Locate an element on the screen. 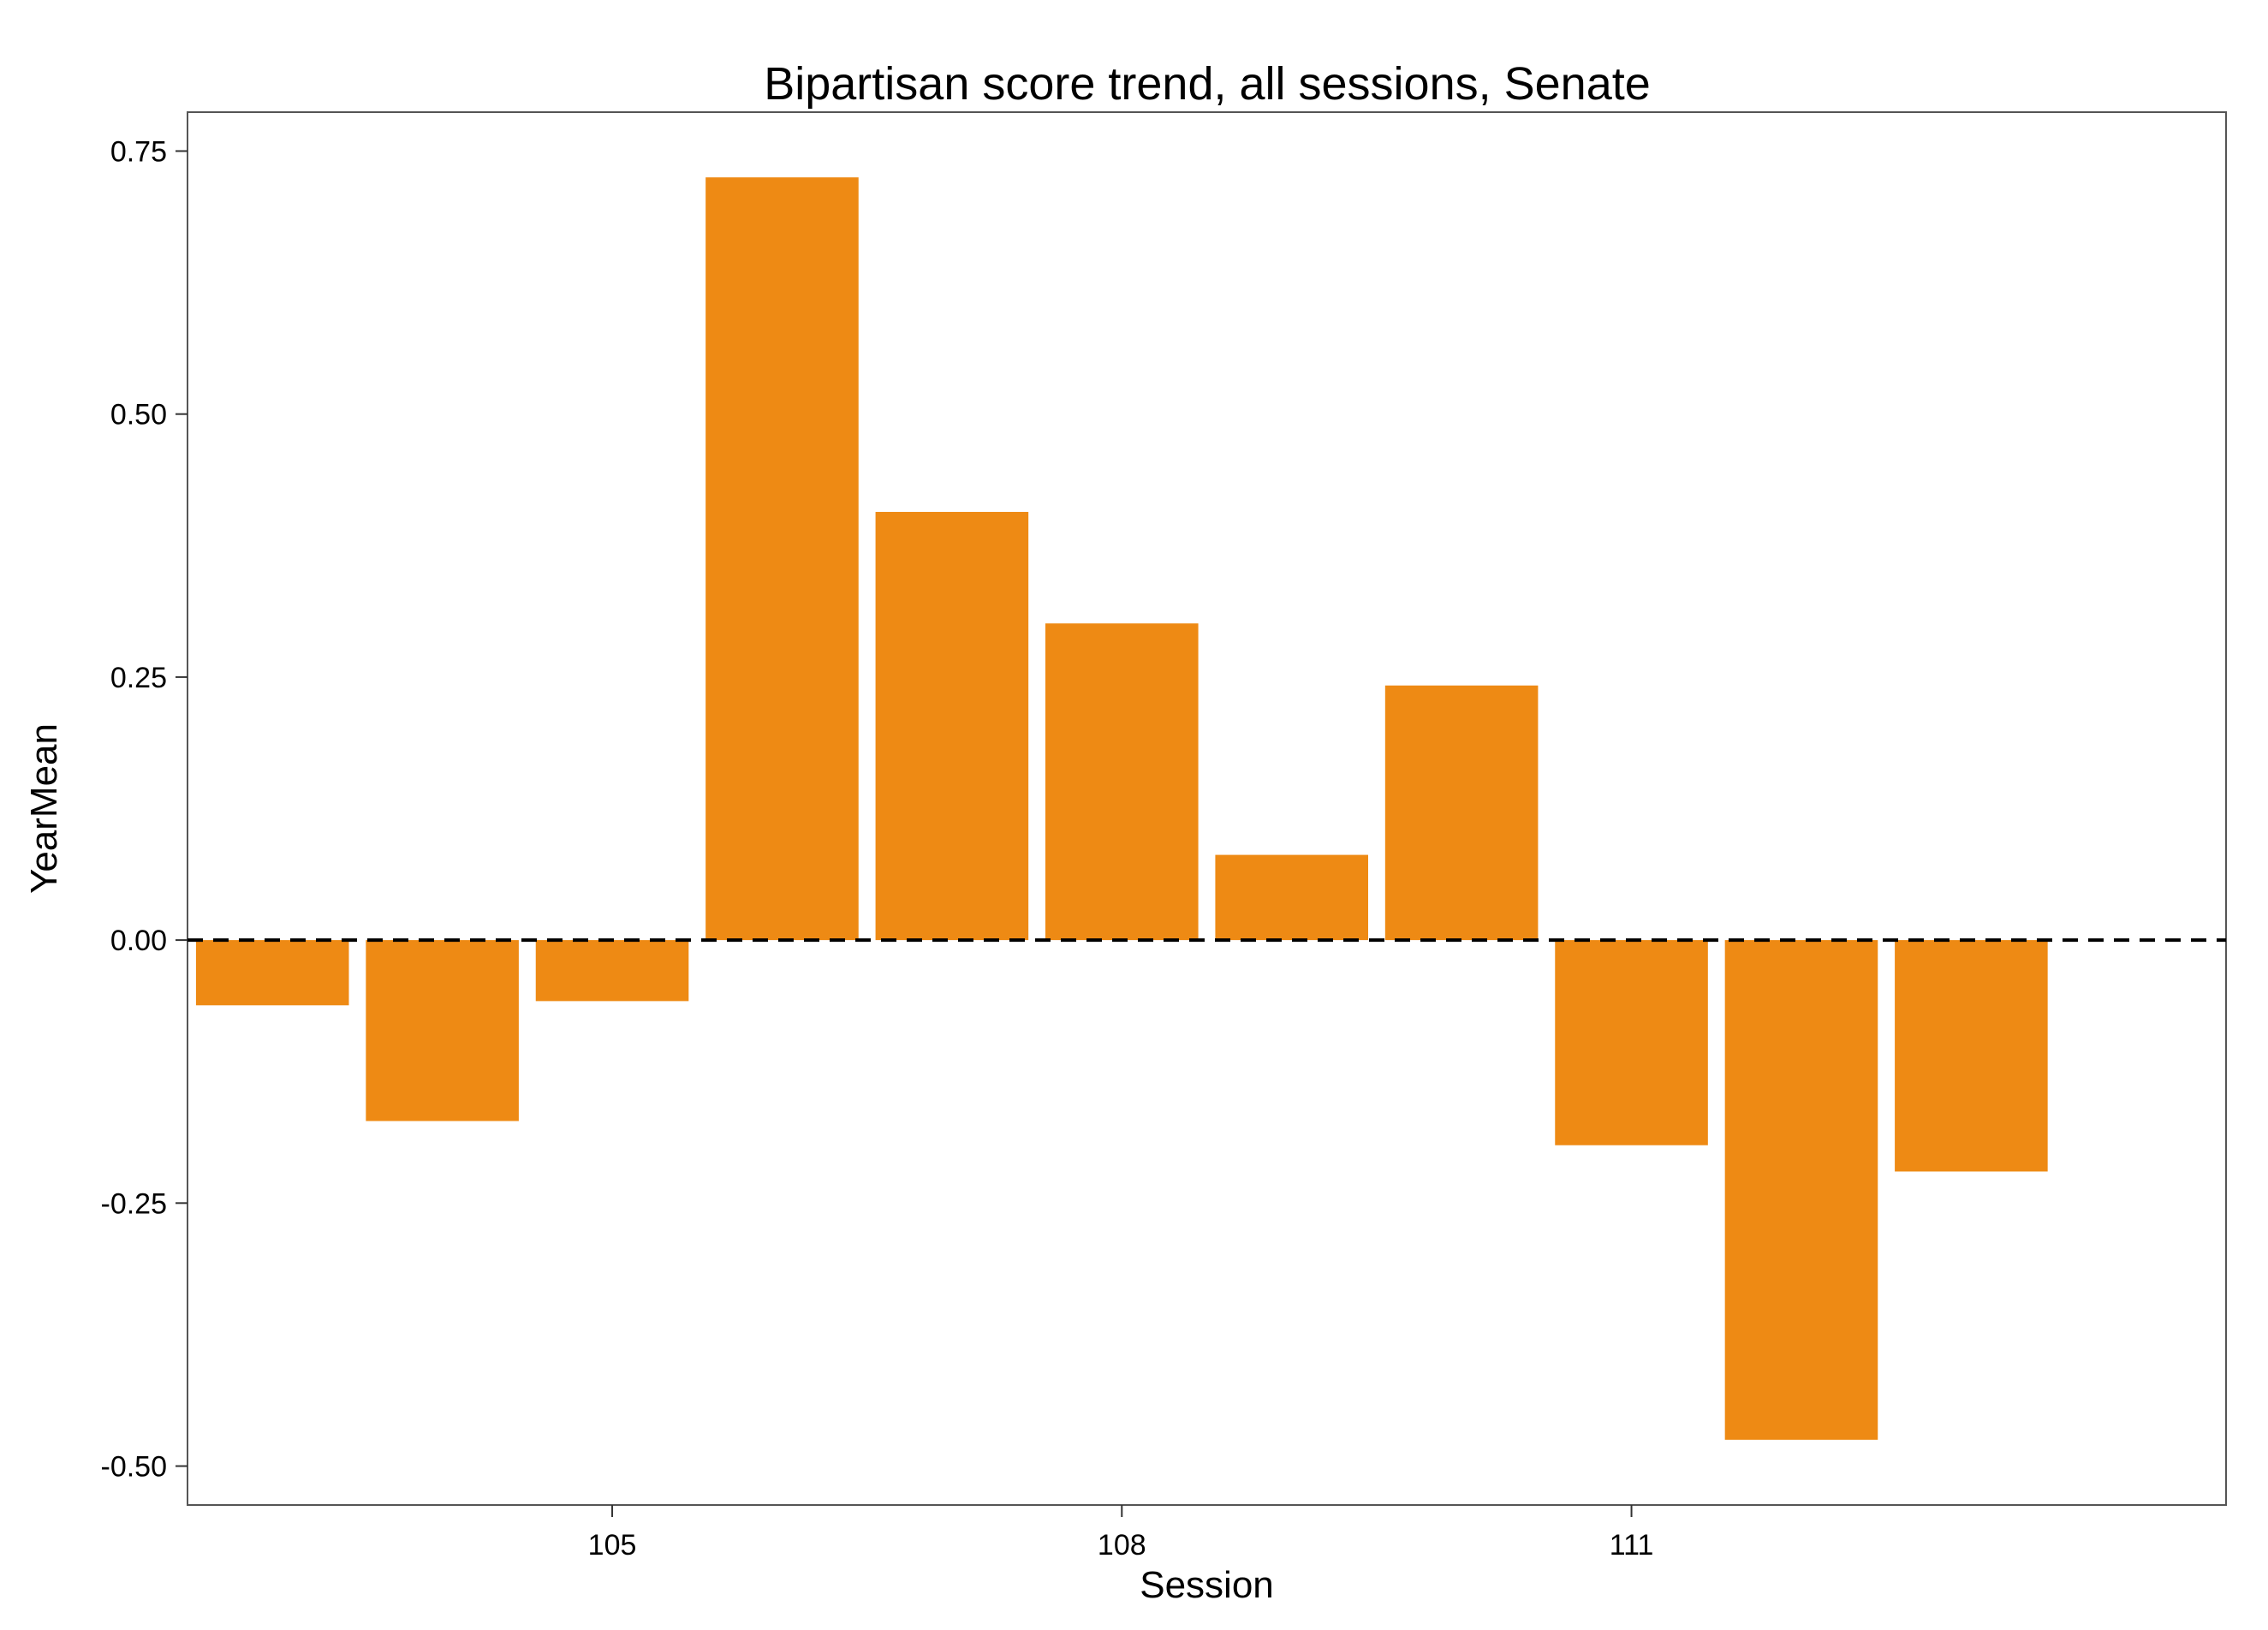 This screenshot has width=2268, height=1630. y-tick-label: -0.25 is located at coordinates (134, 1203).